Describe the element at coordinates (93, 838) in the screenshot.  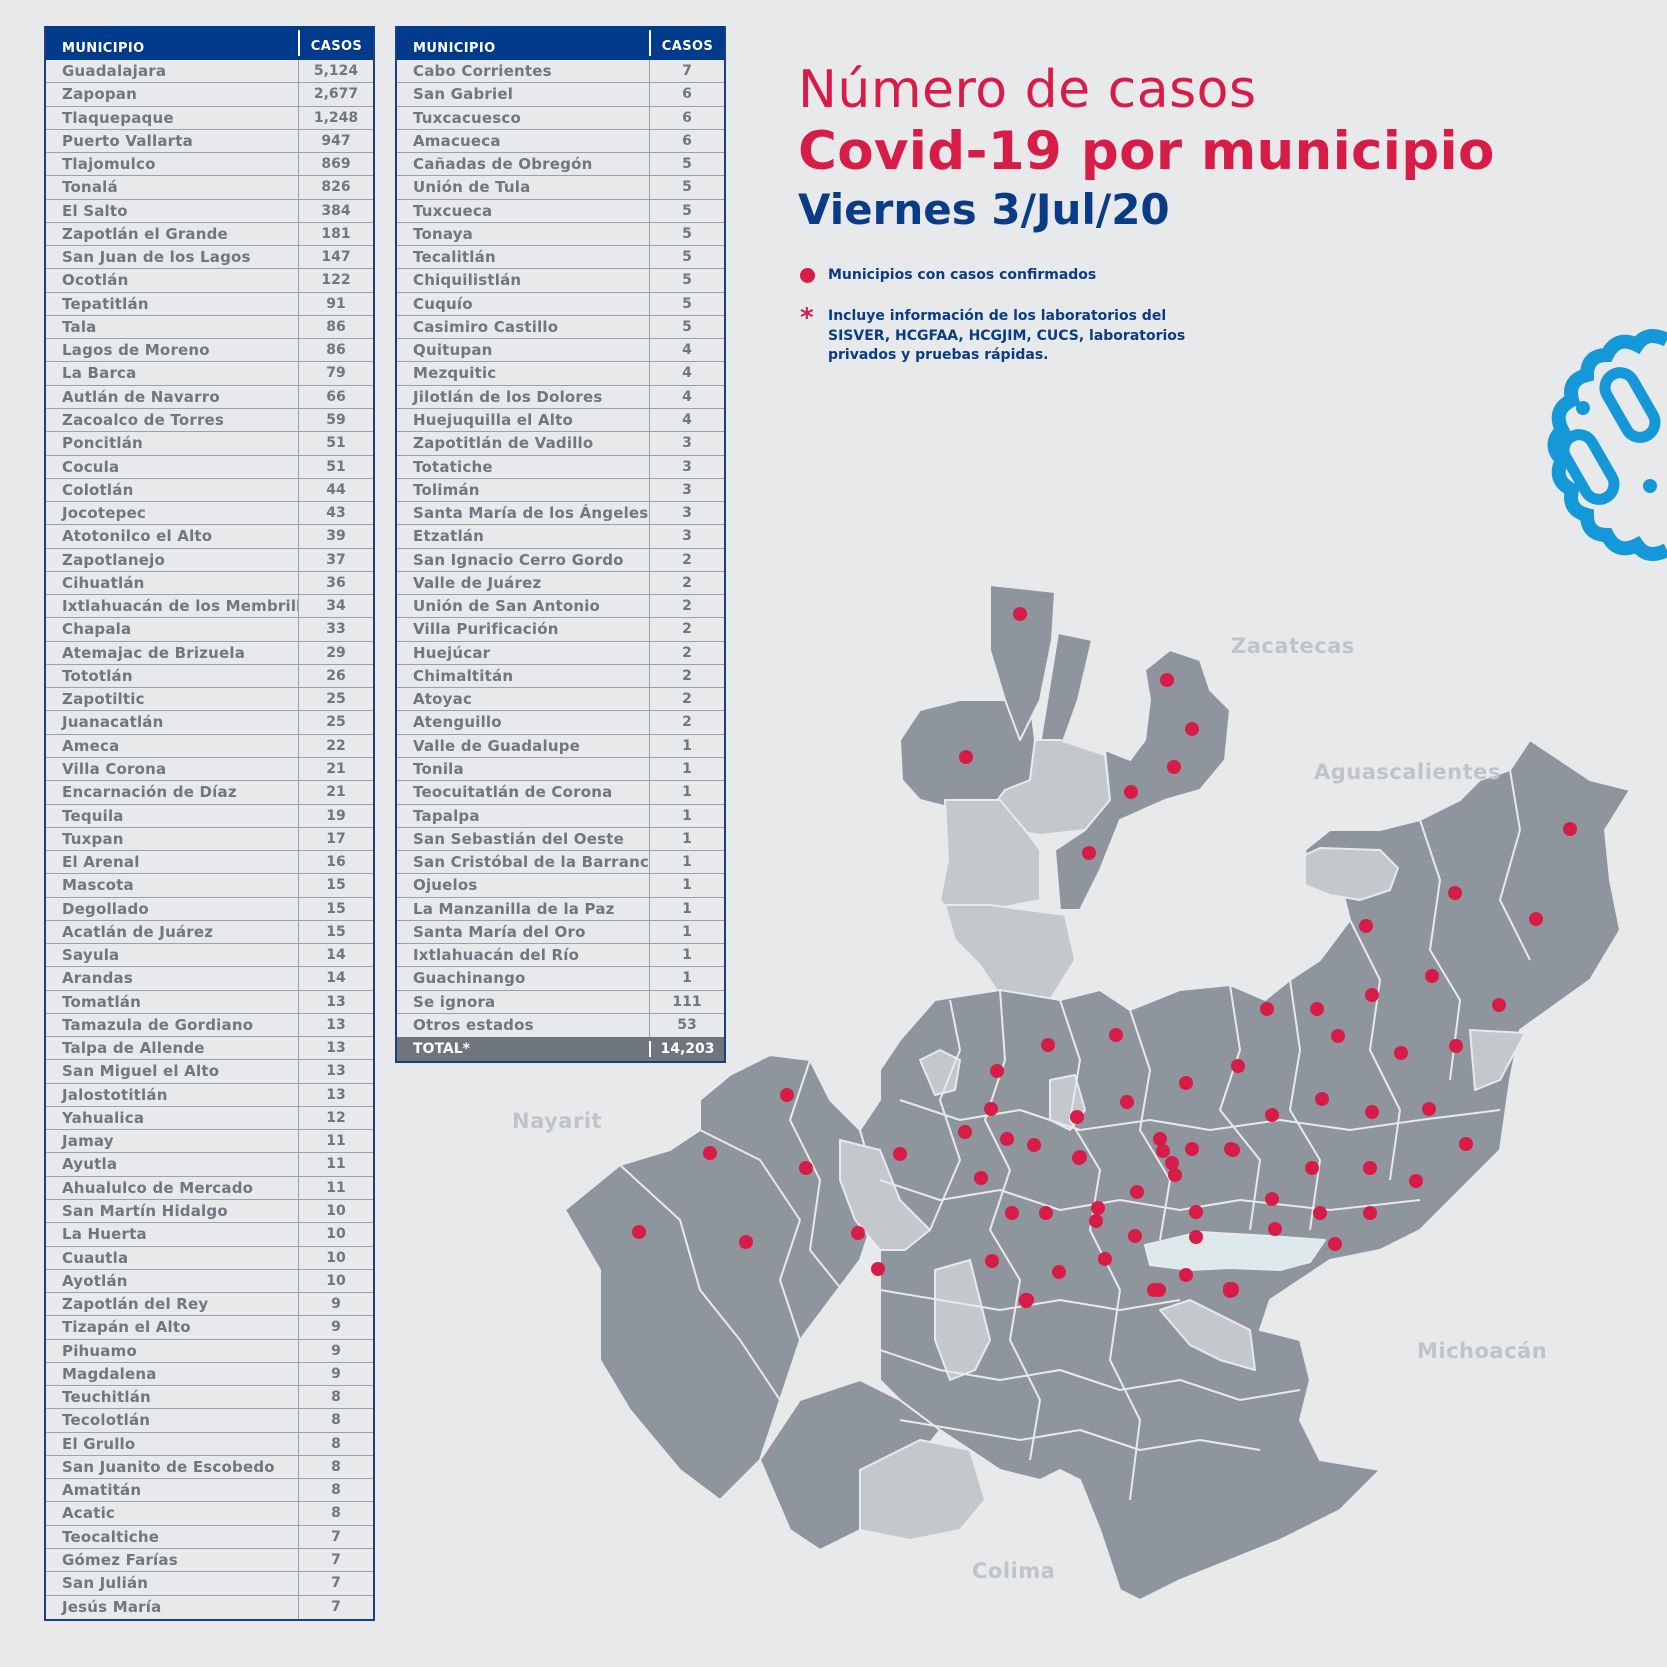
I see `municipio-name: Tuxpan` at that location.